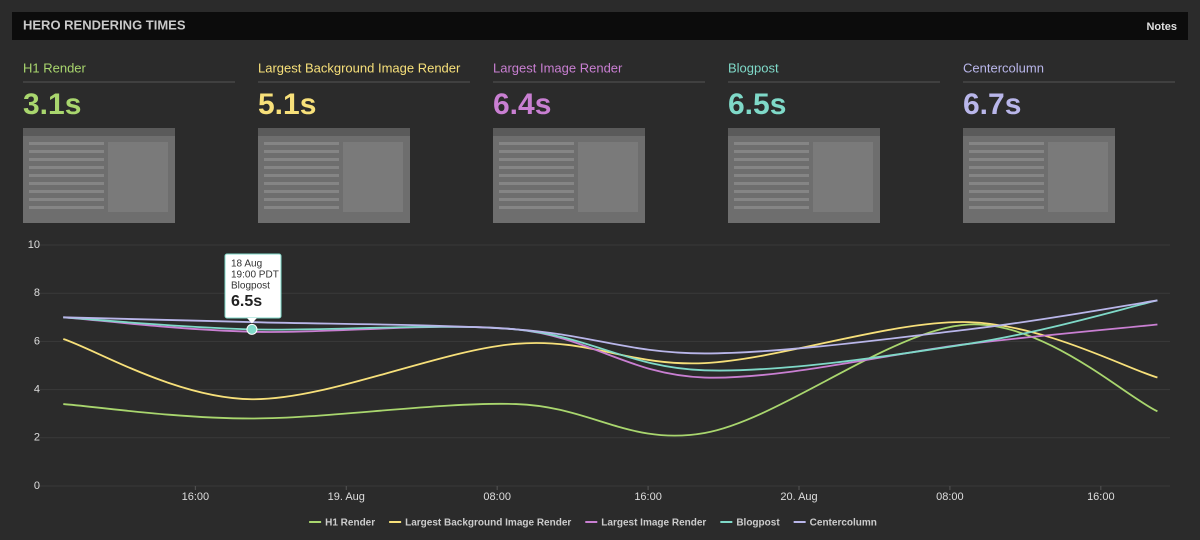 This screenshot has width=1200, height=540. I want to click on legend-label: H1 Render, so click(350, 523).